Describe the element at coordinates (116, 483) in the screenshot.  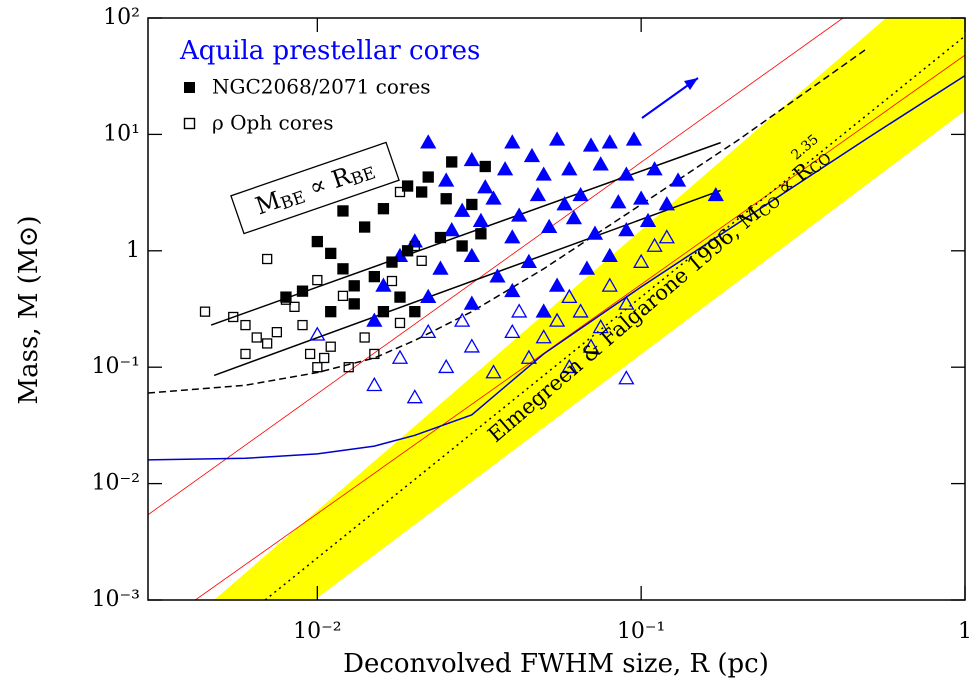
I see `y-tick-label: 10⁻²` at that location.